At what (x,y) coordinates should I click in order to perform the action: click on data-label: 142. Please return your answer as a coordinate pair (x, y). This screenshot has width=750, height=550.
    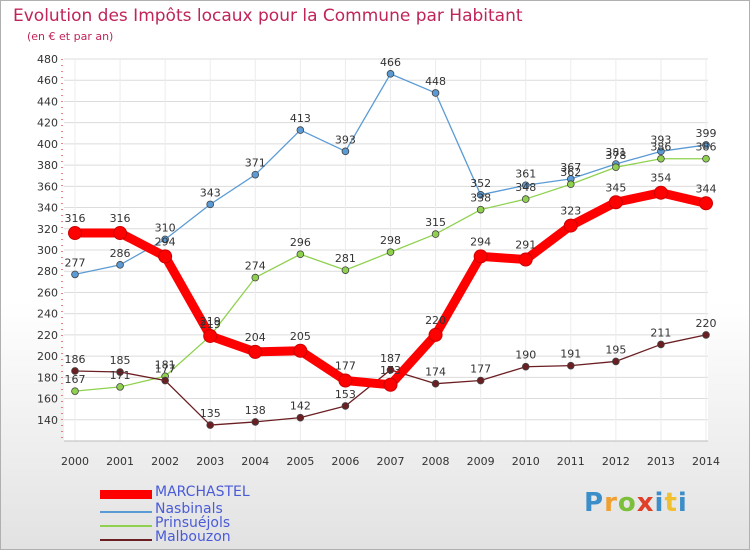
    Looking at the image, I should click on (300, 406).